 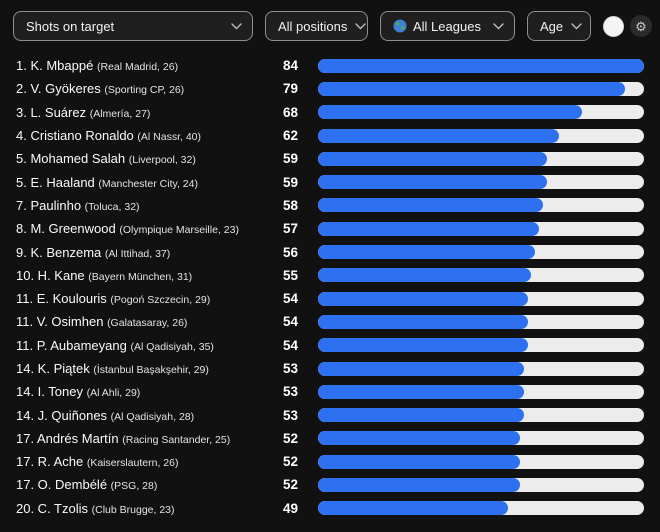 I want to click on player-club-age: (PSG, 28), so click(x=134, y=486).